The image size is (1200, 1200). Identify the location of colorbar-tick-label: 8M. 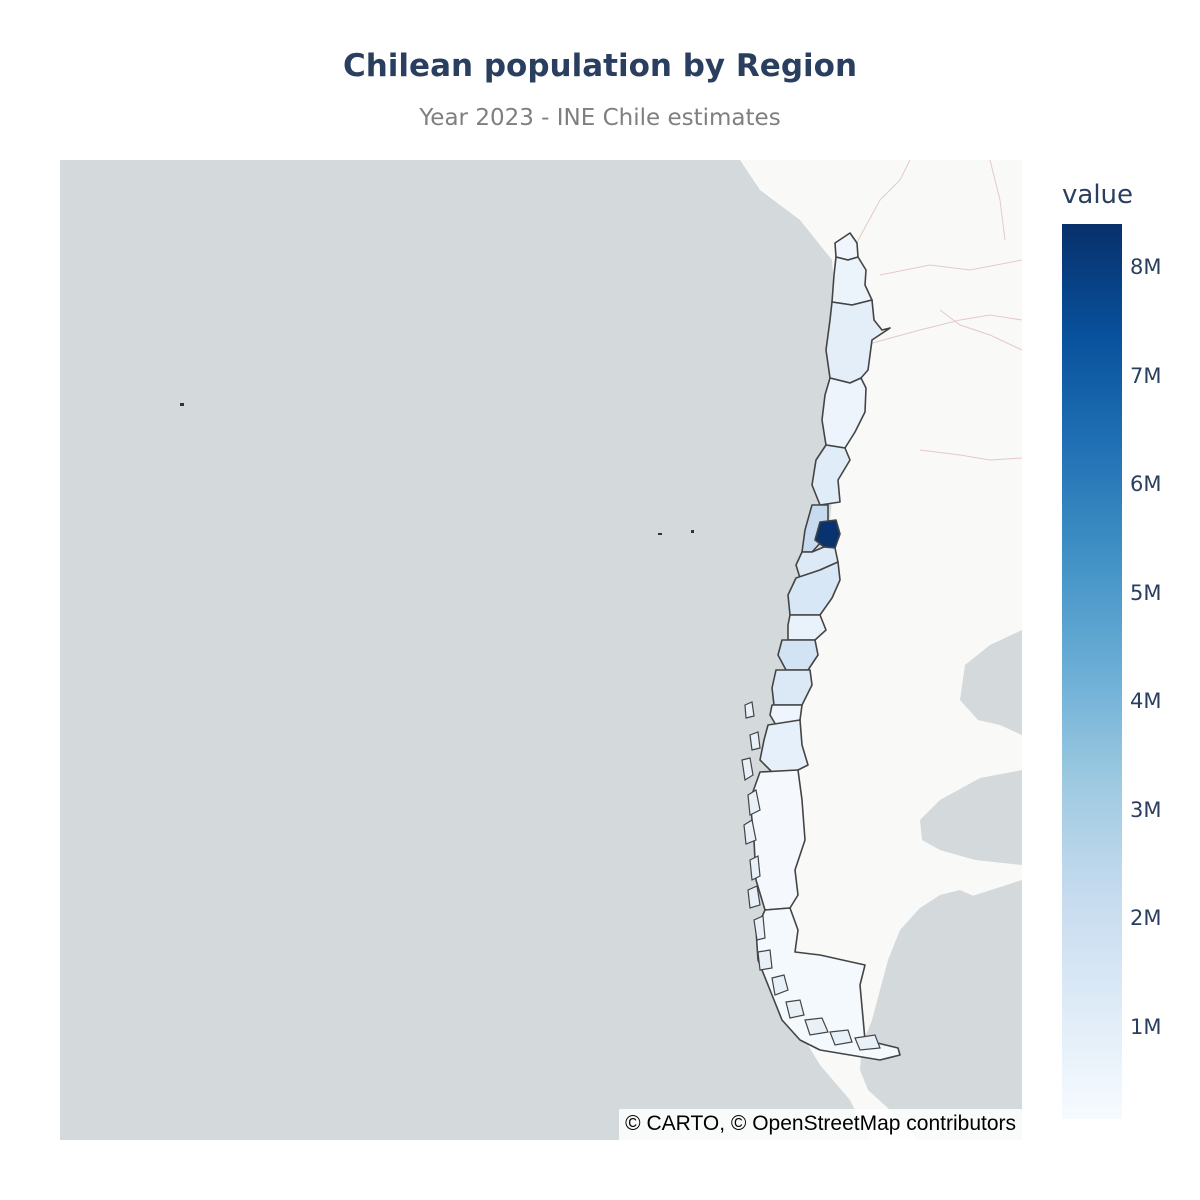
(1146, 267).